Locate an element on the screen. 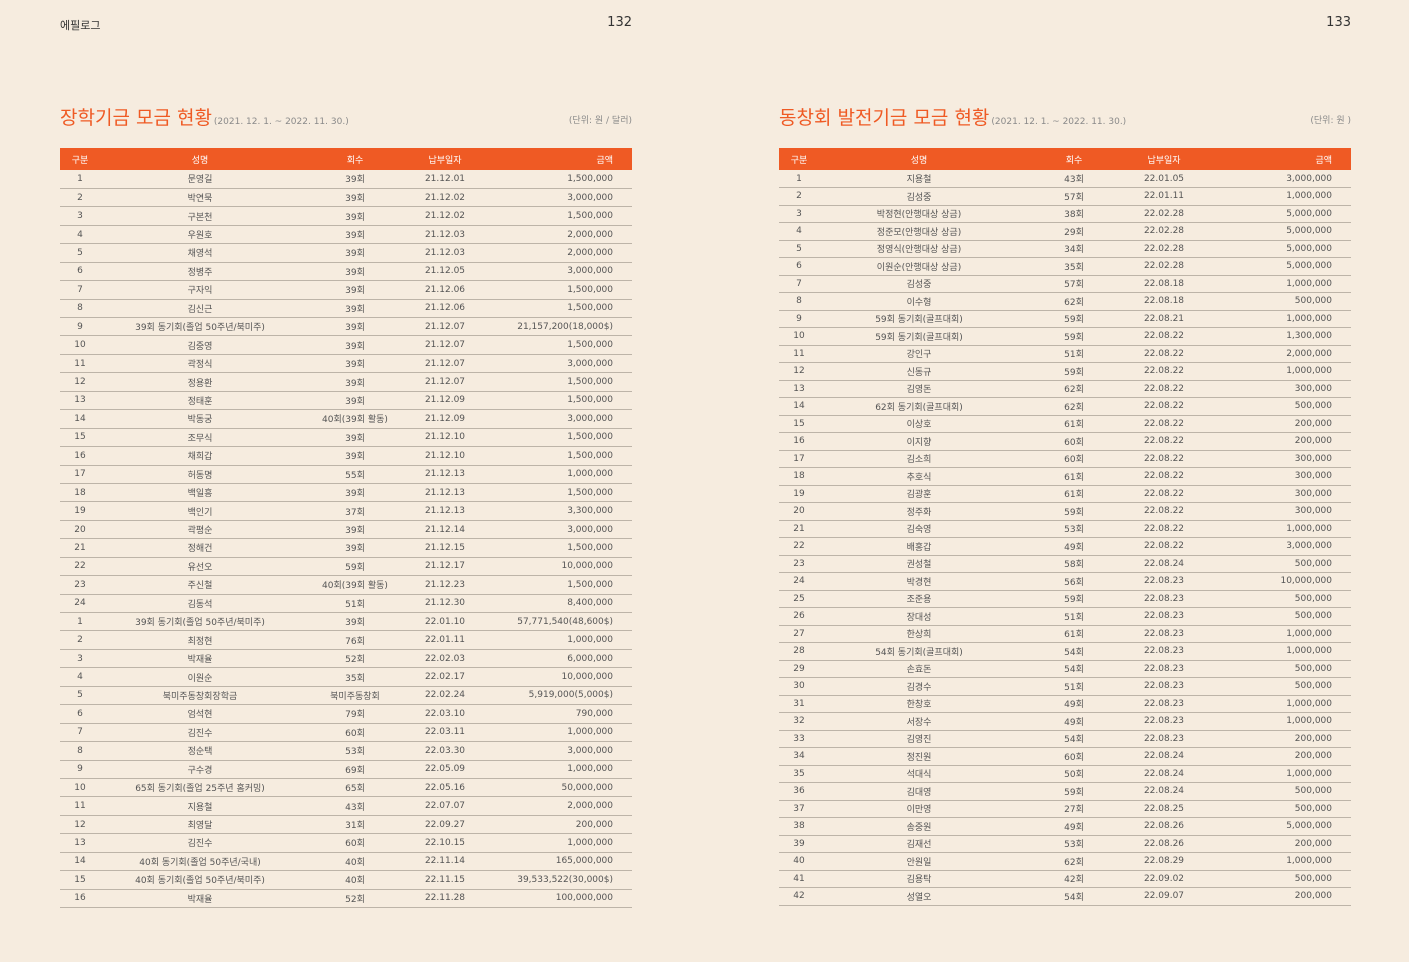  col-no-cell: 21 is located at coordinates (799, 529).